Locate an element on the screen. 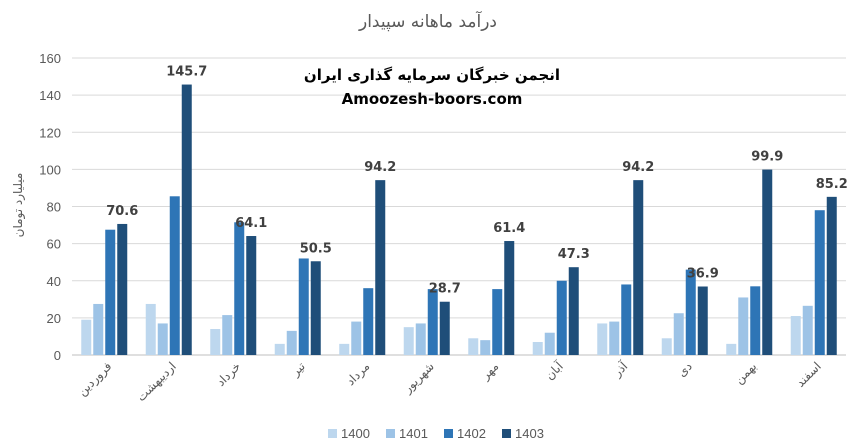 The image size is (856, 446). x-category-label: فروردین is located at coordinates (95, 379).